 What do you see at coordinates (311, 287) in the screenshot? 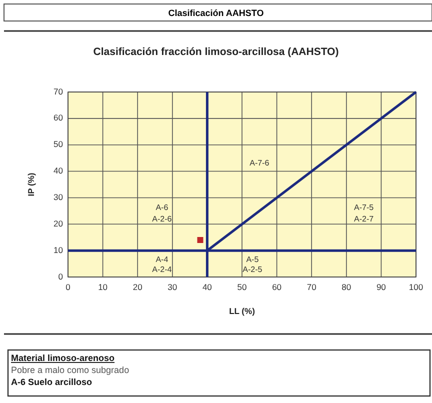
I see `x-tick-label: 70` at bounding box center [311, 287].